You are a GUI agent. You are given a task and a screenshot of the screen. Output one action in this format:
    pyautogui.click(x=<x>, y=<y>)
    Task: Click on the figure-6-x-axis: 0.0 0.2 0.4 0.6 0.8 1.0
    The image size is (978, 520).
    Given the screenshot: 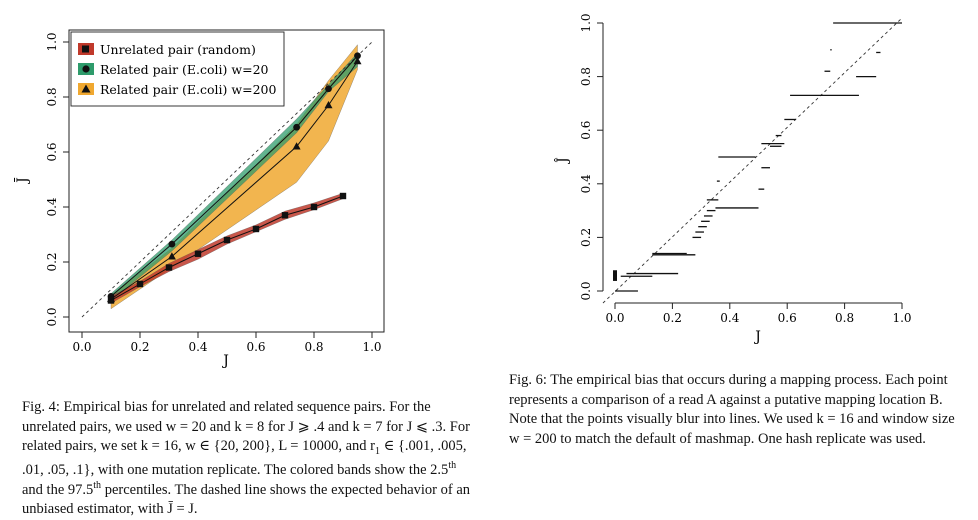 What is the action you would take?
    pyautogui.click(x=758, y=313)
    